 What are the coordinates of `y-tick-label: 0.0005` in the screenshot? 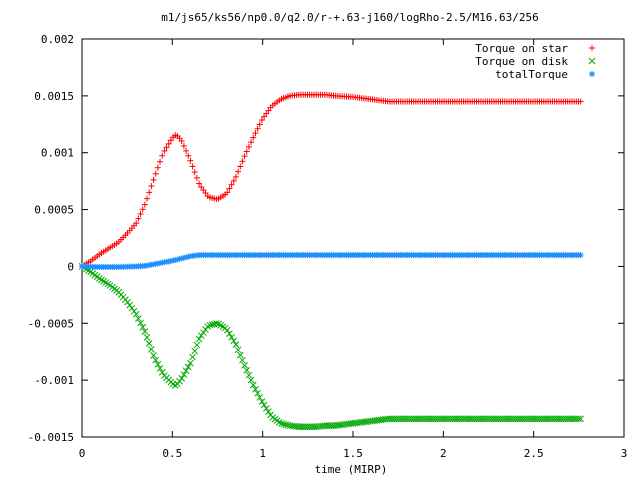 It's located at (54, 210).